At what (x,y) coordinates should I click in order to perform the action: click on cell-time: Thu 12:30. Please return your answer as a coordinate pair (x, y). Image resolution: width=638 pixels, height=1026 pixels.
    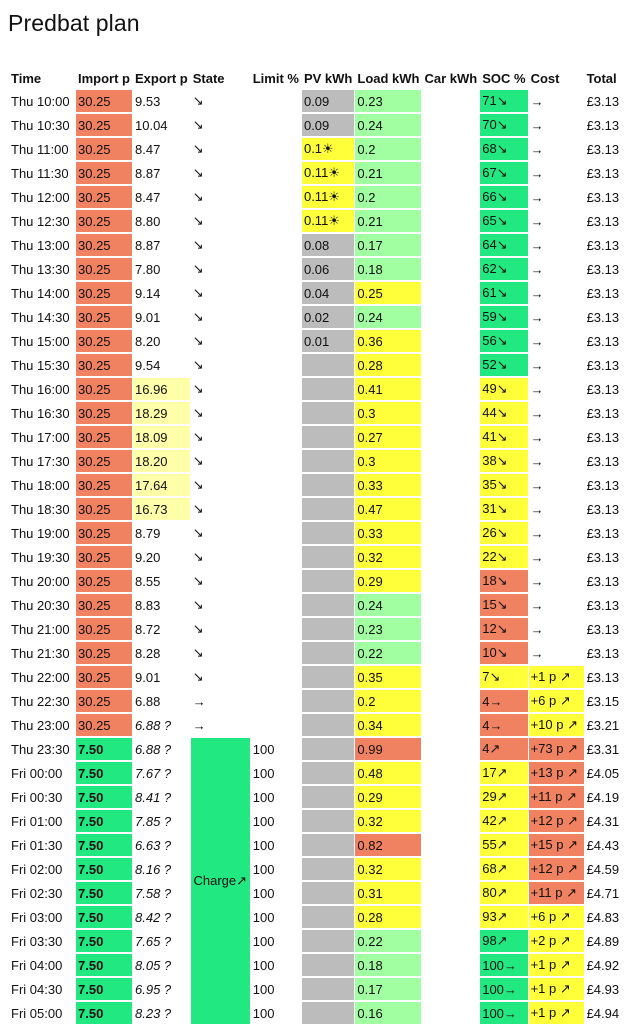
    Looking at the image, I should click on (40, 221).